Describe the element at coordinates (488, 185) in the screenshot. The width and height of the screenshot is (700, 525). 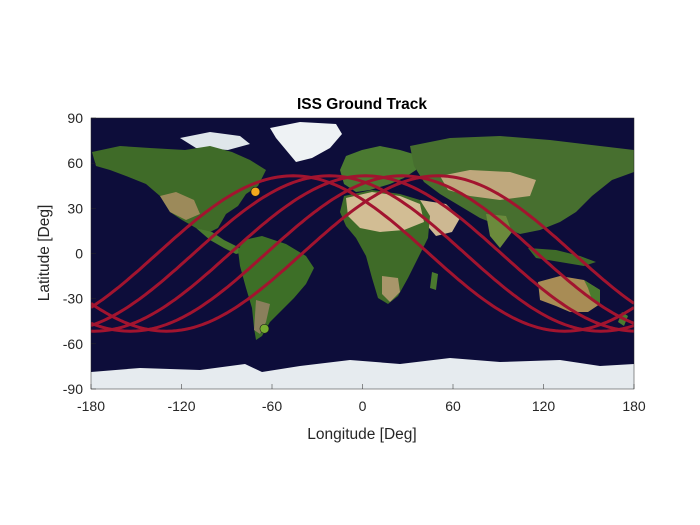
I see `asia-desert` at that location.